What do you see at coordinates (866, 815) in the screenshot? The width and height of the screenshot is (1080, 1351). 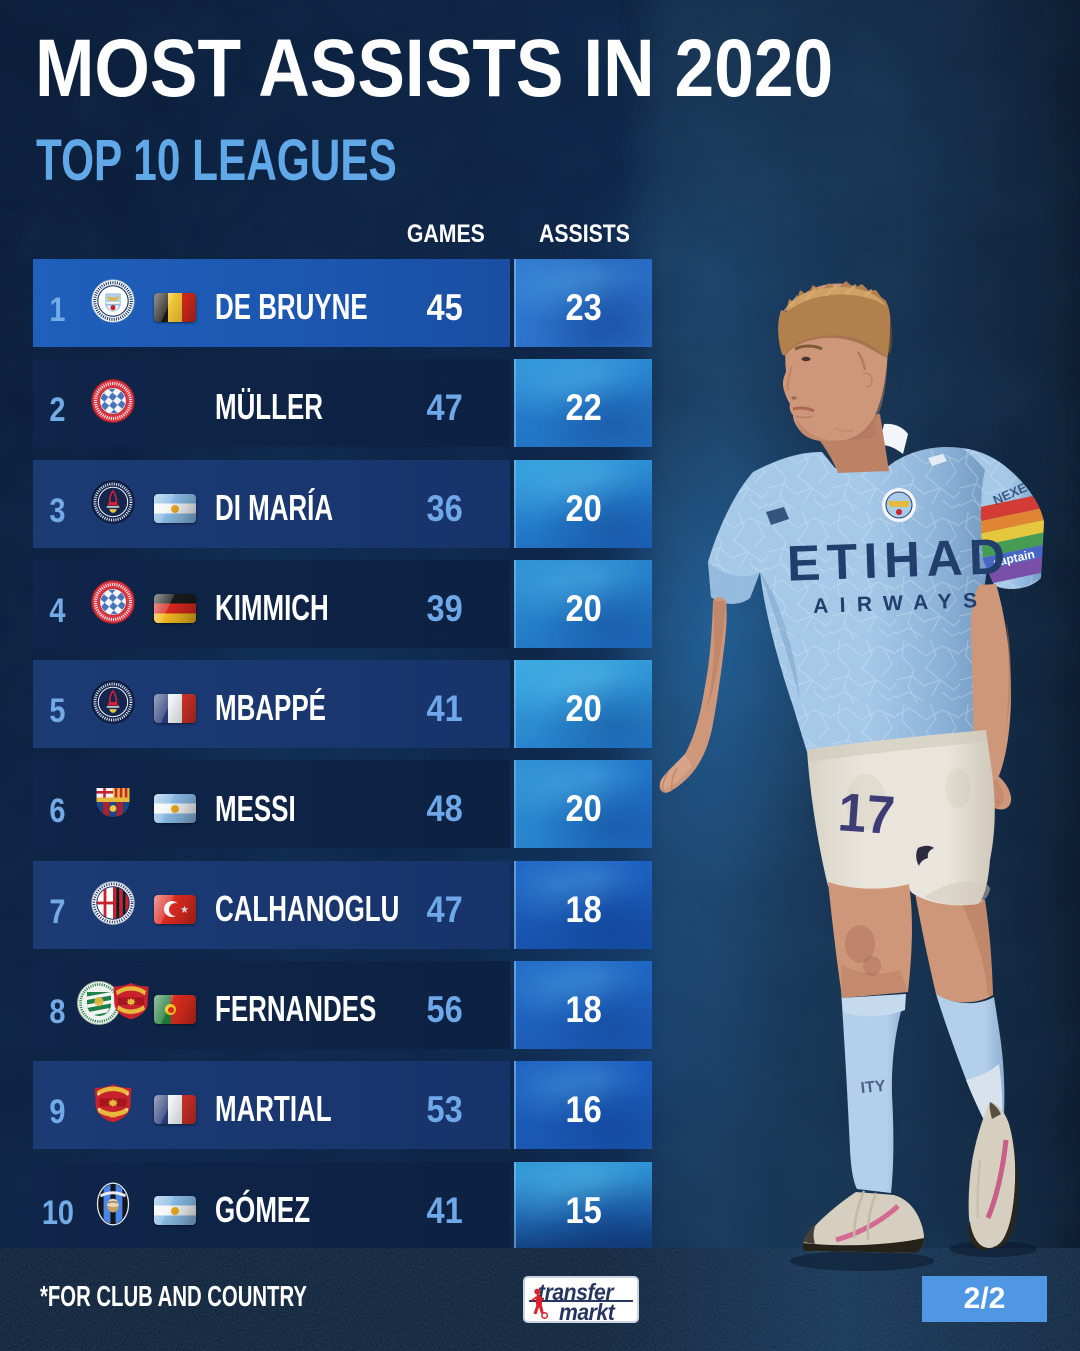 I see `svg-text: 17` at bounding box center [866, 815].